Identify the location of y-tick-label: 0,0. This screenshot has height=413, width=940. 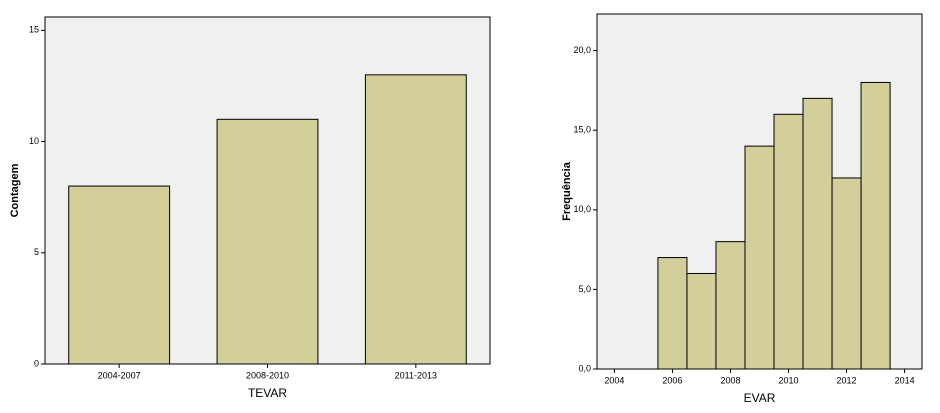
(584, 368).